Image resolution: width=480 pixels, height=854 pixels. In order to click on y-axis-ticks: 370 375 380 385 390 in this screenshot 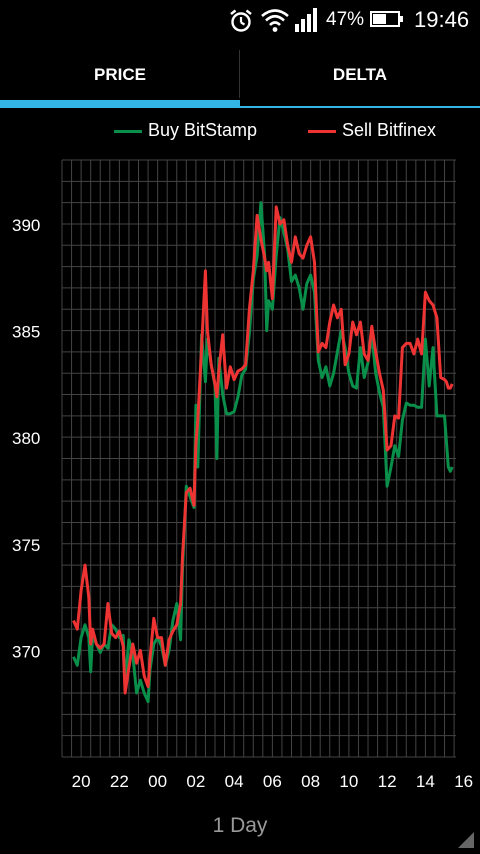, I will do `click(26, 438)`.